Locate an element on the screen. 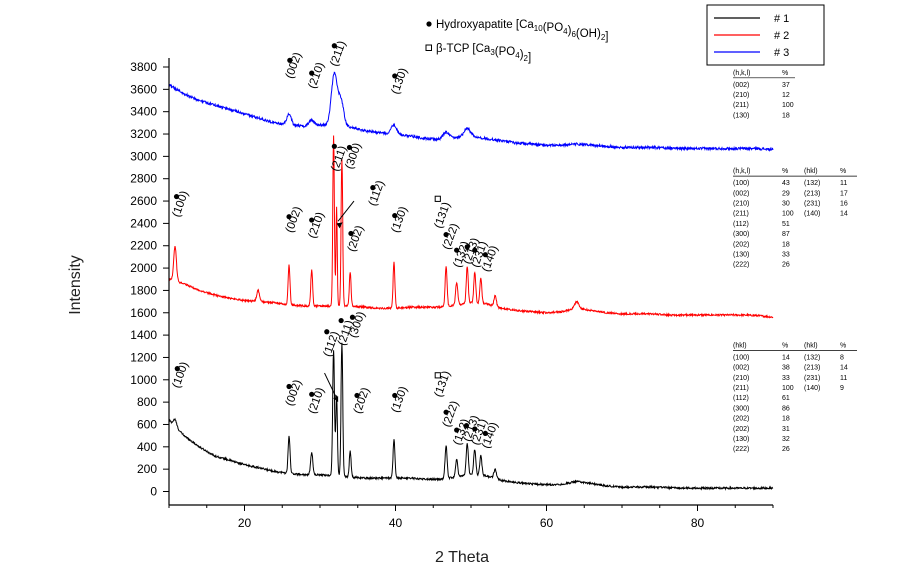 The image size is (906, 572). table-cell: (132) is located at coordinates (812, 357).